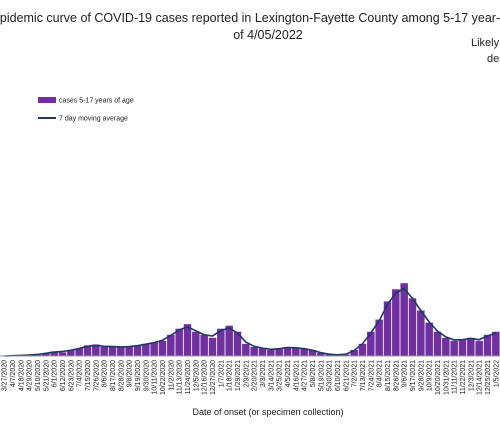 This screenshot has width=500, height=427. I want to click on x-tick-label: 9/8/2020, so click(130, 373).